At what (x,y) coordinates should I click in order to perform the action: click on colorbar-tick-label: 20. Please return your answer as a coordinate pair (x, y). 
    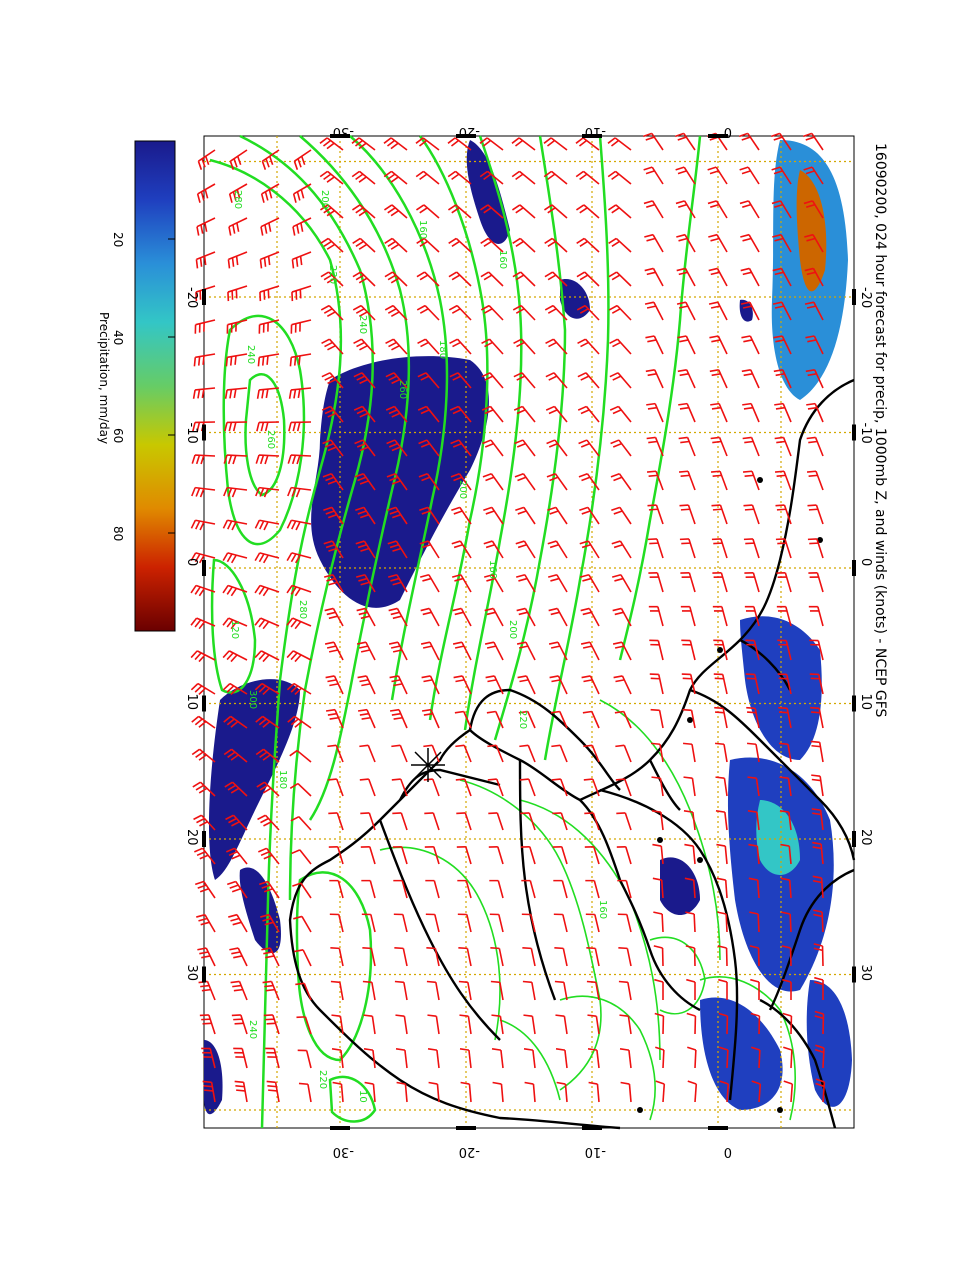
    Looking at the image, I should click on (118, 239).